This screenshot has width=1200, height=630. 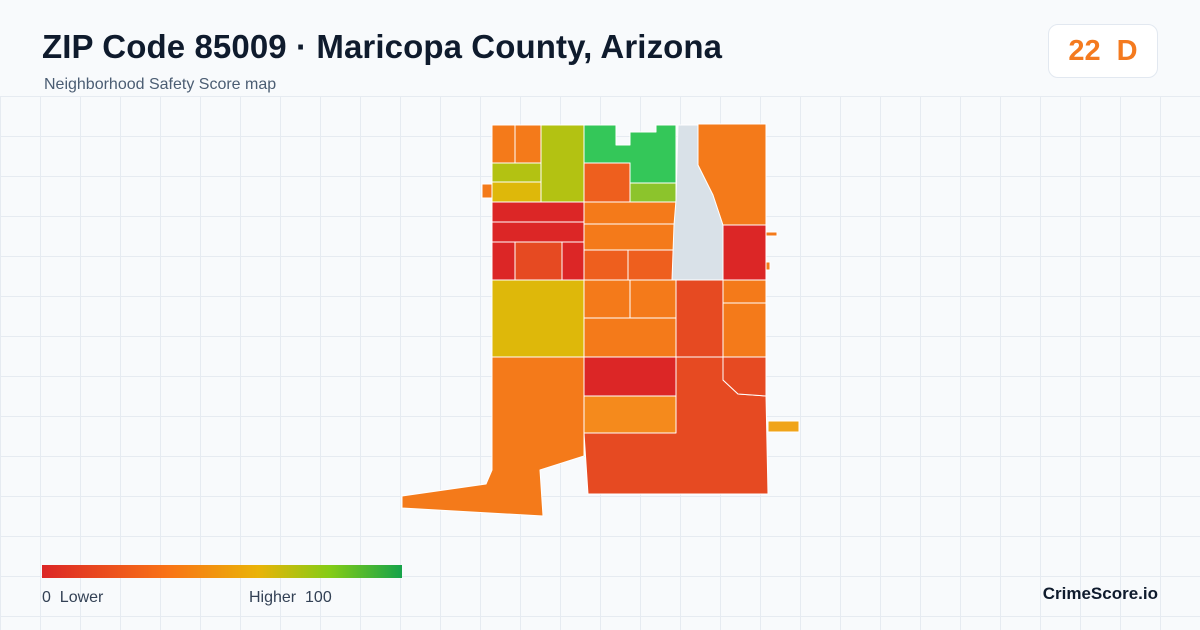 I want to click on legend-high-label: Higher 100, so click(x=290, y=598).